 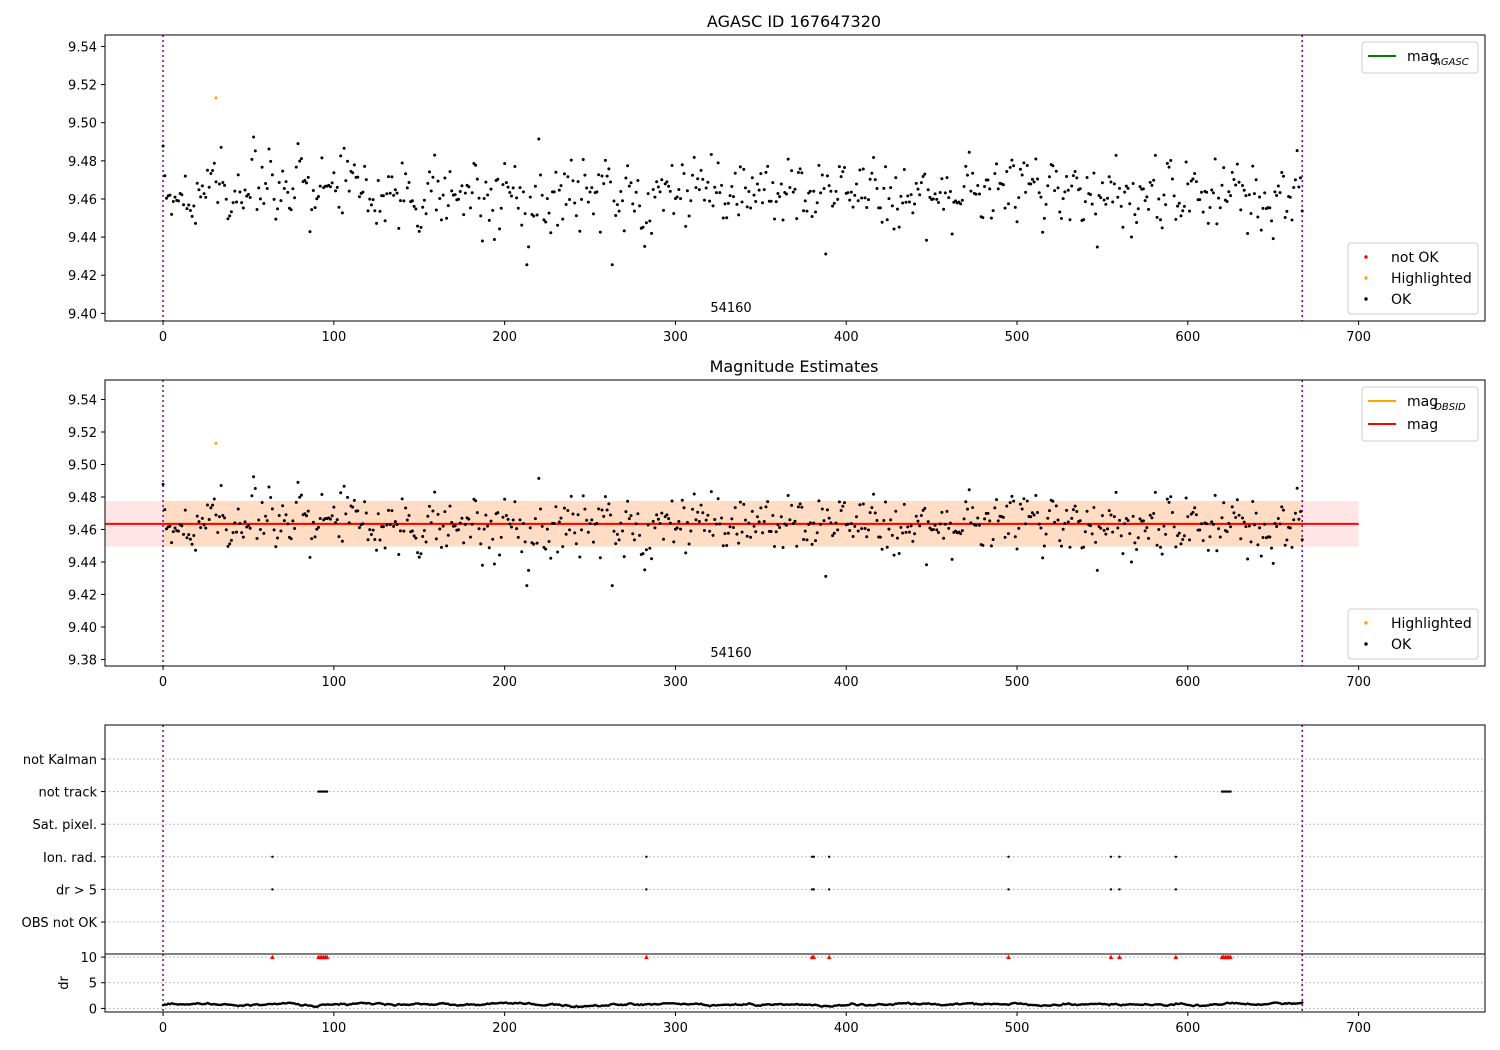 I want to click on legend-marker, so click(x=1366, y=623).